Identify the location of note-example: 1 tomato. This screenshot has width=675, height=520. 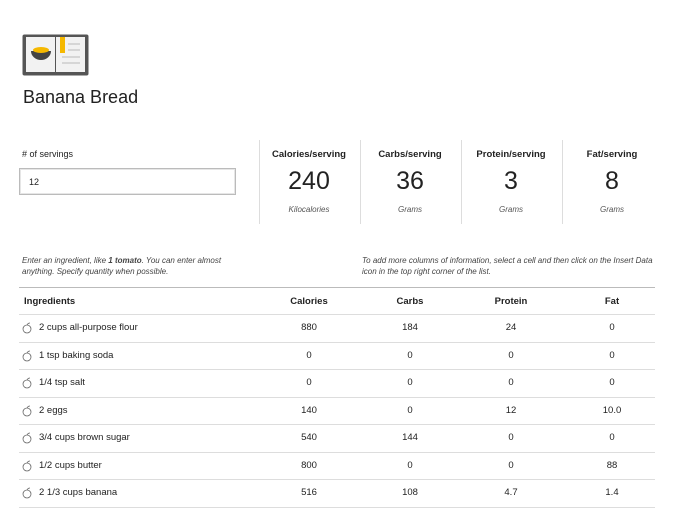
(125, 260).